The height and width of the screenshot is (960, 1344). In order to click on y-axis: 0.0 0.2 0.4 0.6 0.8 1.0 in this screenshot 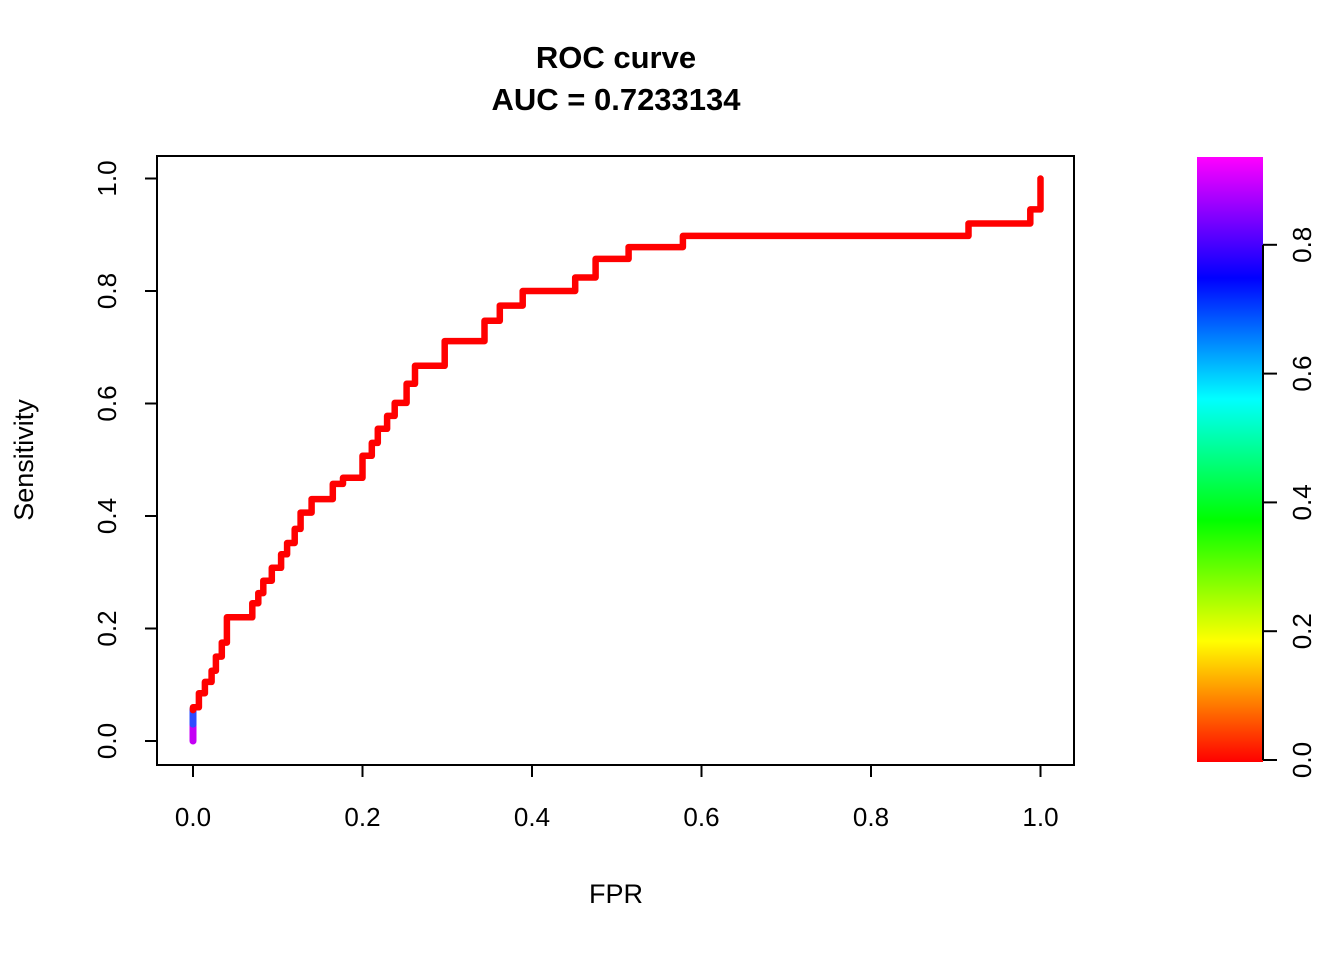, I will do `click(124, 459)`.